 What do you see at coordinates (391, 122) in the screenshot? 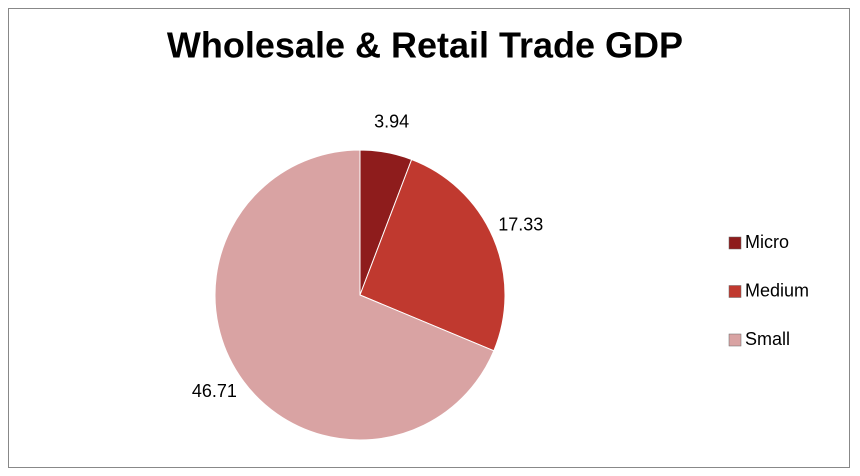
I see `data-label: 3.94` at bounding box center [391, 122].